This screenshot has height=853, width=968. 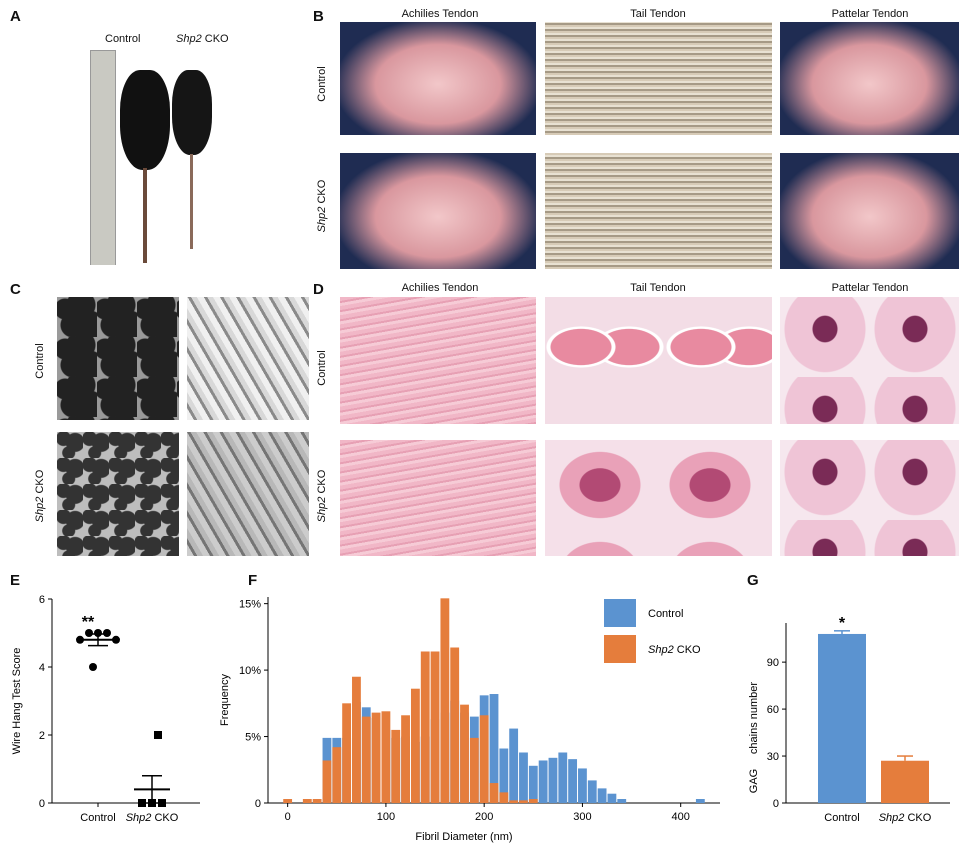 What do you see at coordinates (773, 757) in the screenshot?
I see `g-y-tick-label: 30` at bounding box center [773, 757].